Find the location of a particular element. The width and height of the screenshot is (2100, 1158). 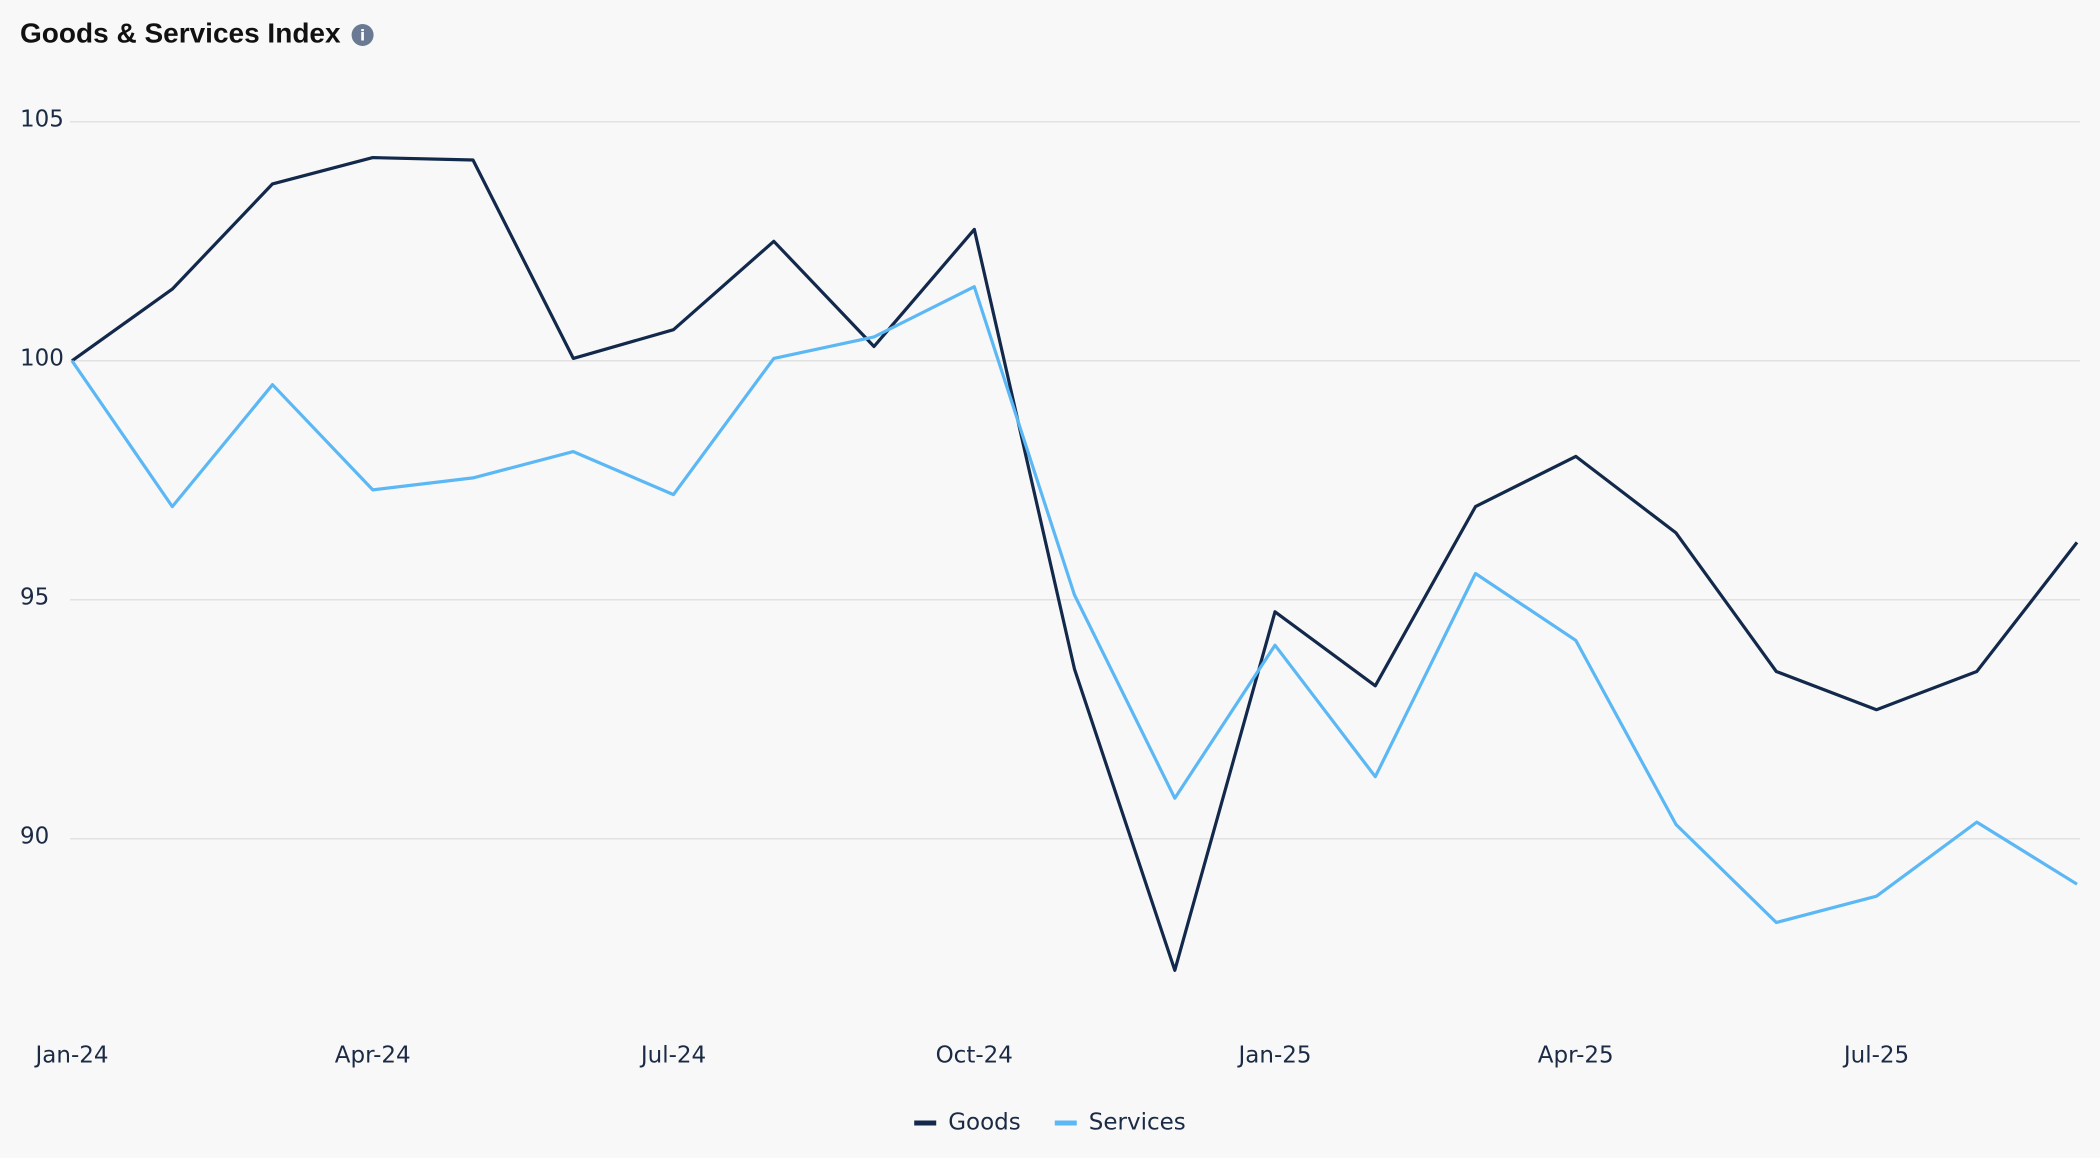

y-tick-label: 100 is located at coordinates (42, 358).